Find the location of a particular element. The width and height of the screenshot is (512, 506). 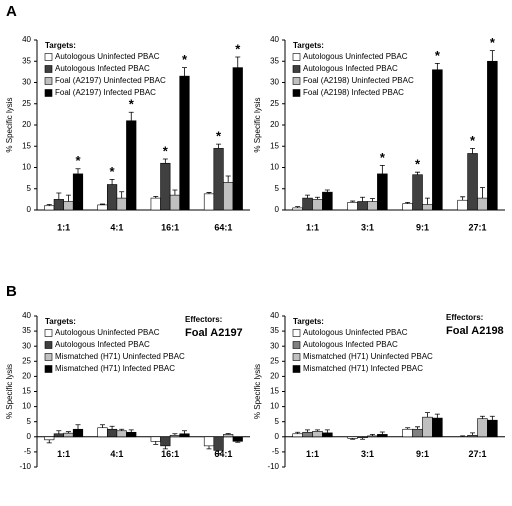

legend-entry: Autologous Uninfected PBAC is located at coordinates (355, 332).